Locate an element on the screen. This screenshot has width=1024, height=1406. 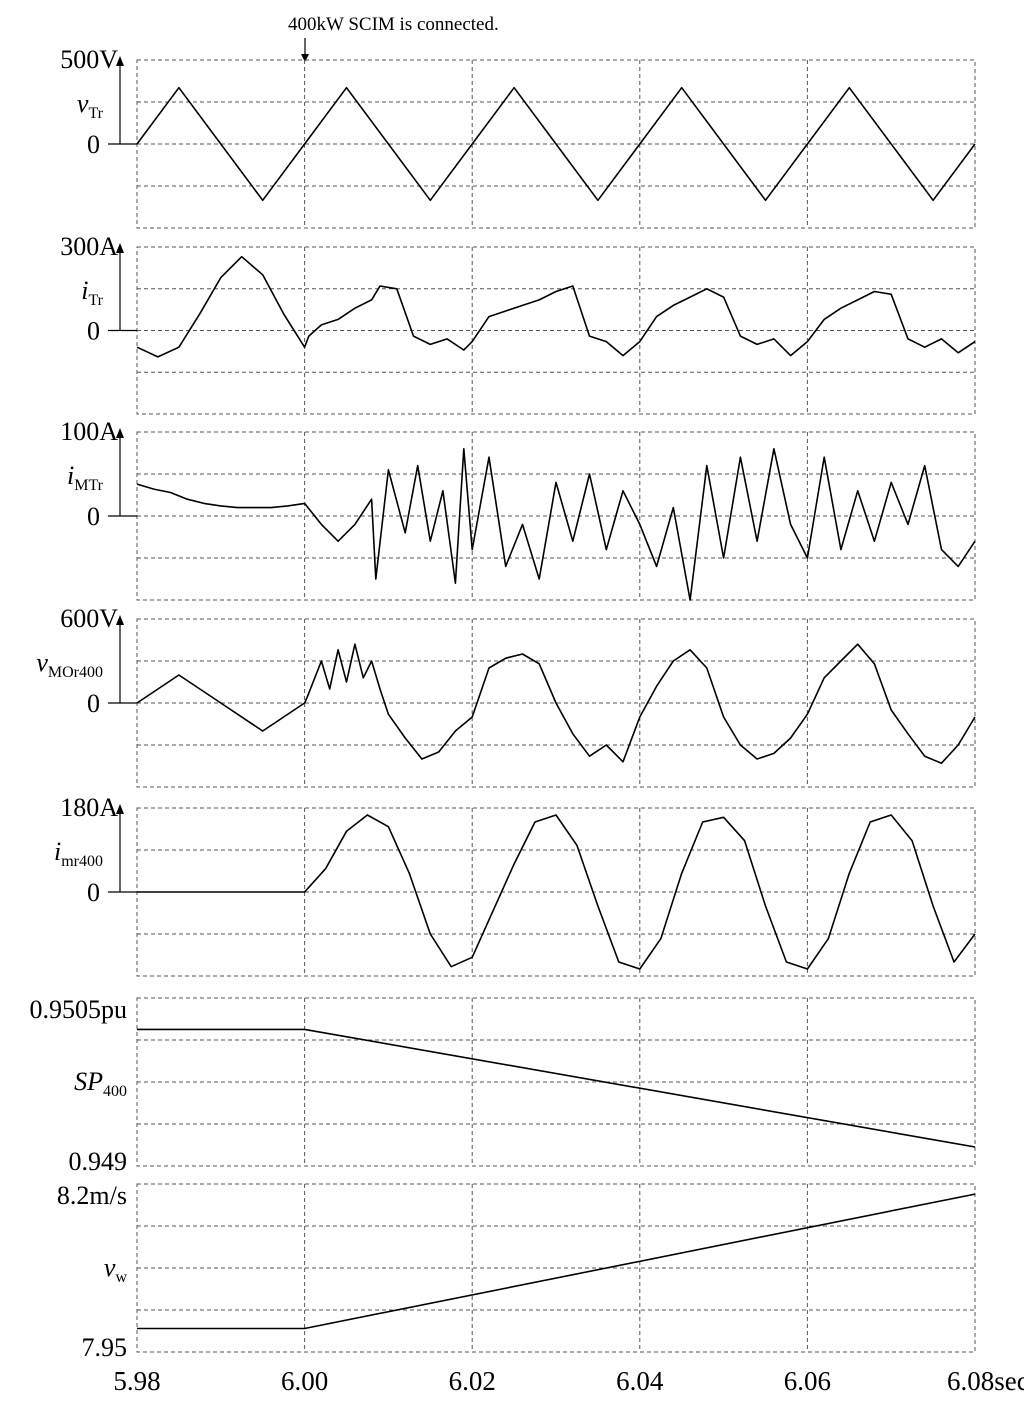
panel-iTr: 300A 0 iTr is located at coordinates (518, 323).